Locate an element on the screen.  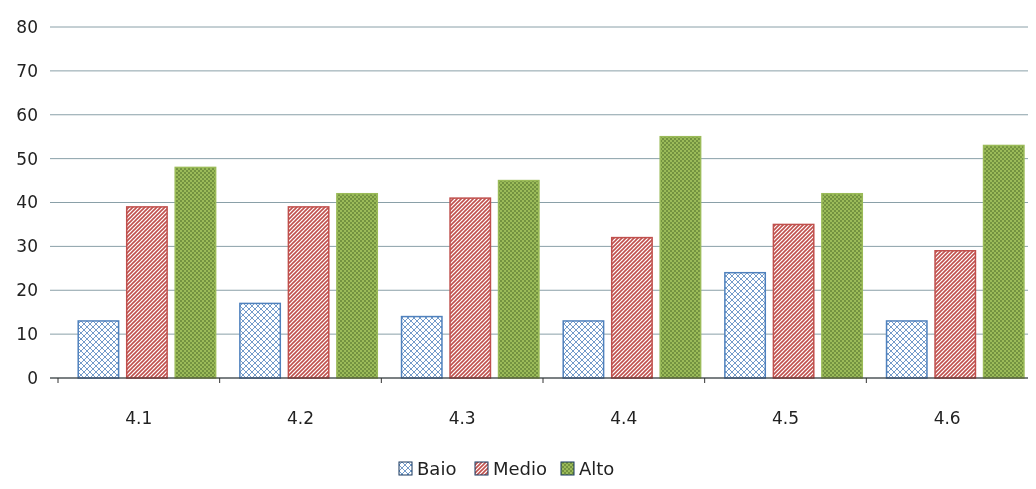
y-tick-label: 50 is located at coordinates (27, 158).